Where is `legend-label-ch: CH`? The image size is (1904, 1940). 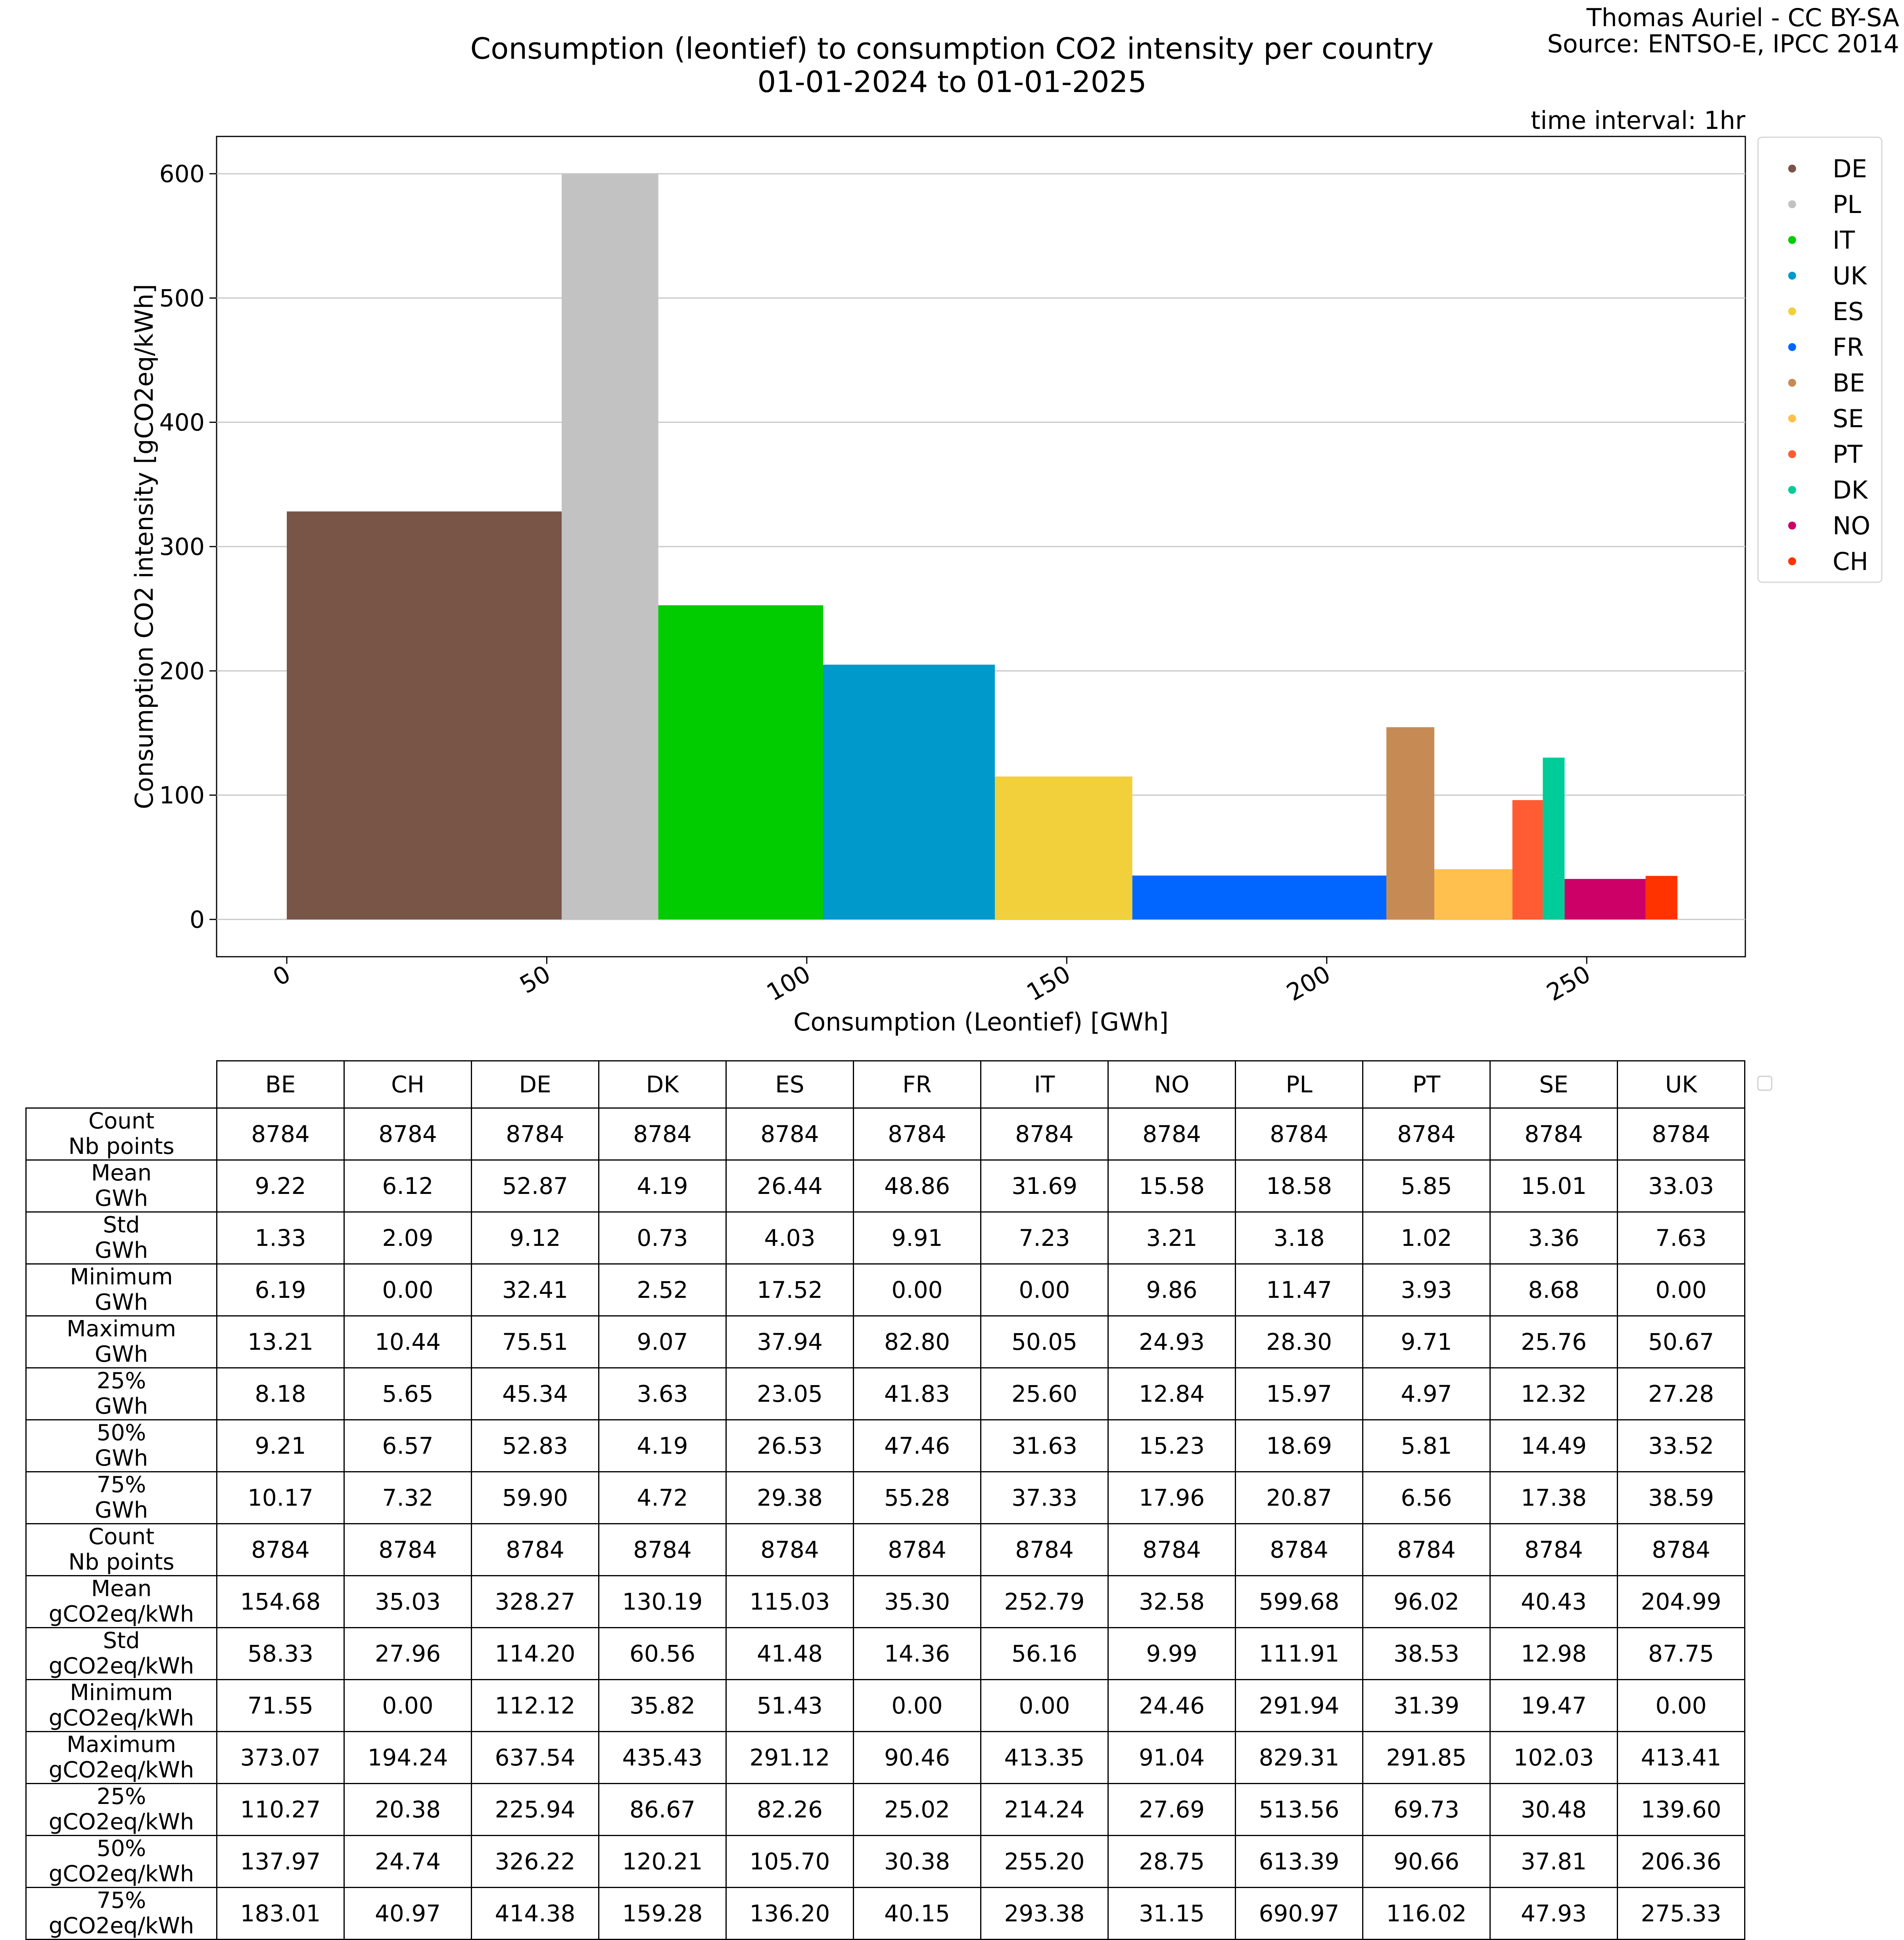
legend-label-ch: CH is located at coordinates (1850, 561).